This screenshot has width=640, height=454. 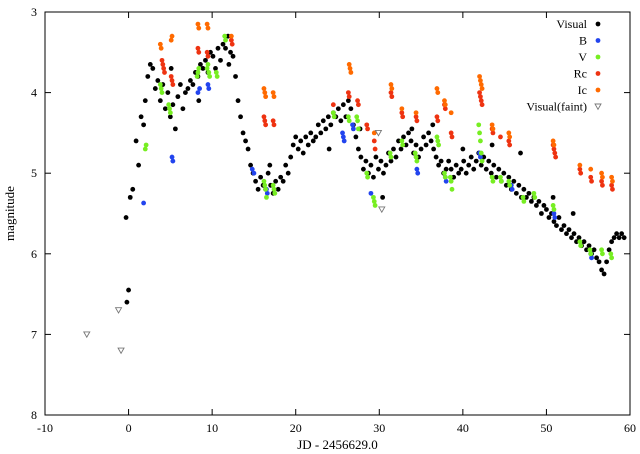 What do you see at coordinates (571, 24) in the screenshot?
I see `legend-label: Visual` at bounding box center [571, 24].